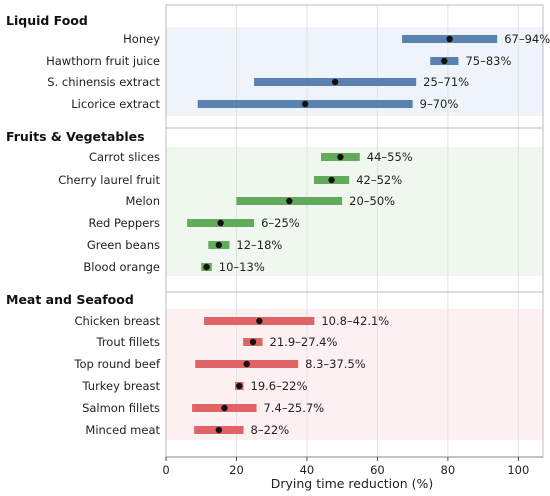 The height and width of the screenshot is (496, 550). I want to click on range-label: 8–22%, so click(270, 430).